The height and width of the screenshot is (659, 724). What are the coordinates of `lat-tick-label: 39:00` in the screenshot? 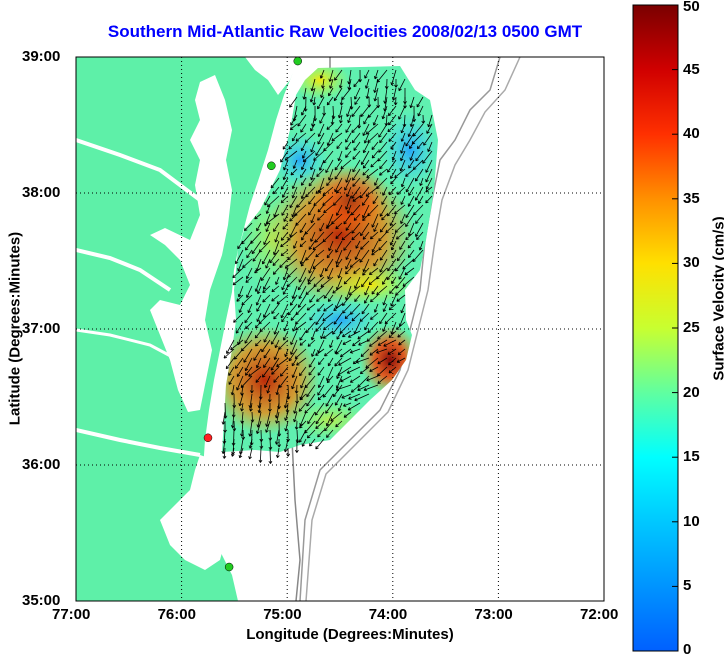 It's located at (41, 56).